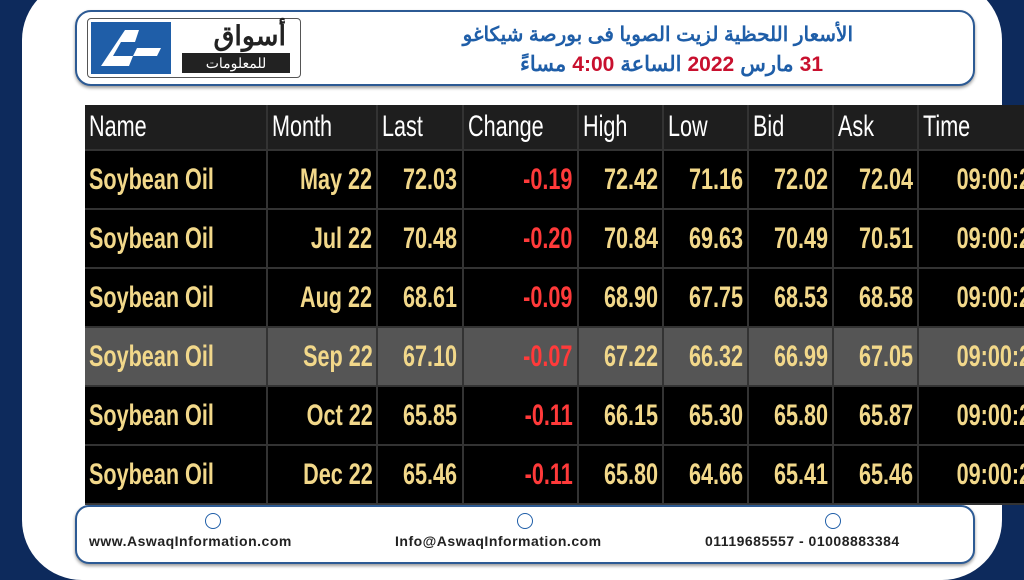 The height and width of the screenshot is (580, 1024). What do you see at coordinates (885, 474) in the screenshot?
I see `cell-text: 65.46` at bounding box center [885, 474].